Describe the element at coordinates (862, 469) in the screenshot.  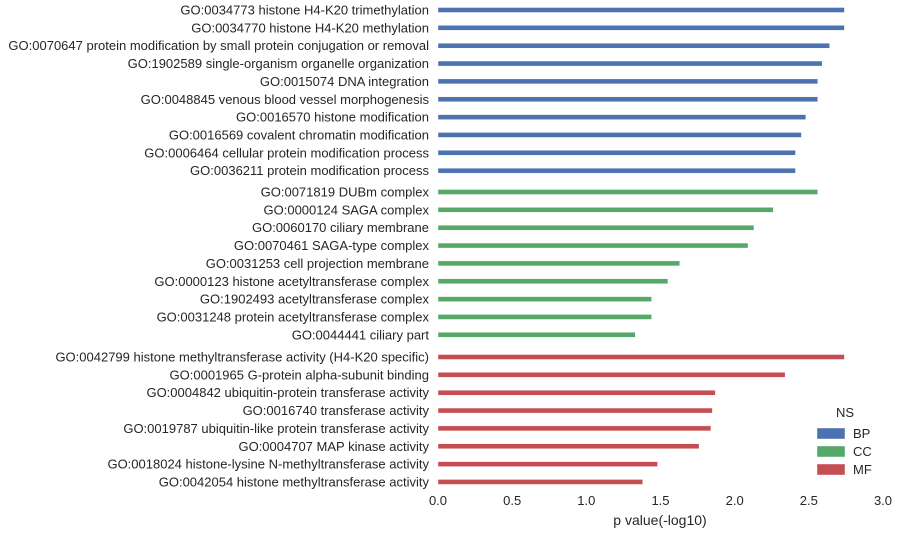
I see `legend-label-mf: MF` at that location.